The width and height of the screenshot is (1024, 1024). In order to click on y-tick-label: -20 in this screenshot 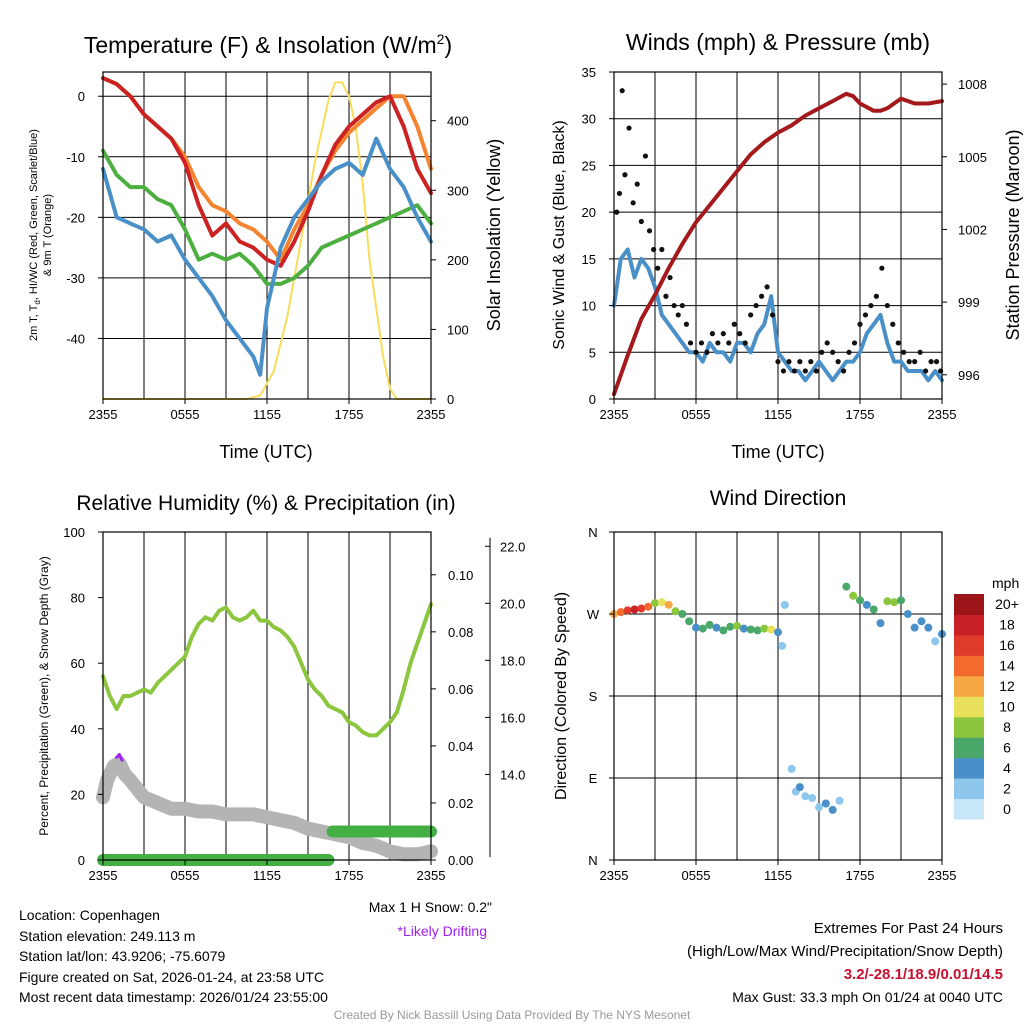, I will do `click(75, 217)`.